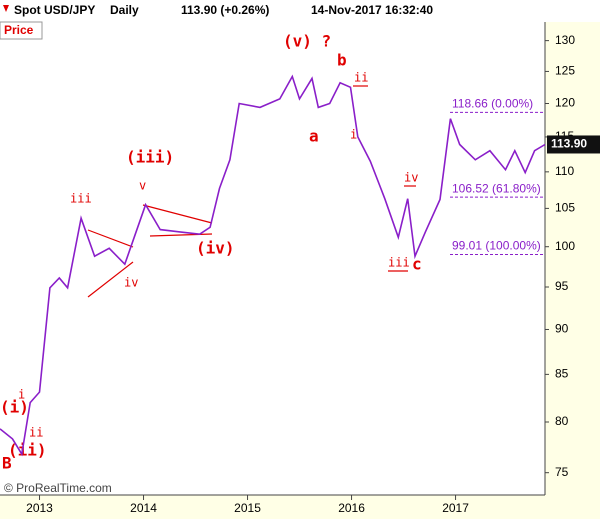 The width and height of the screenshot is (600, 519). I want to click on x-tick-label: 2013, so click(39, 508).